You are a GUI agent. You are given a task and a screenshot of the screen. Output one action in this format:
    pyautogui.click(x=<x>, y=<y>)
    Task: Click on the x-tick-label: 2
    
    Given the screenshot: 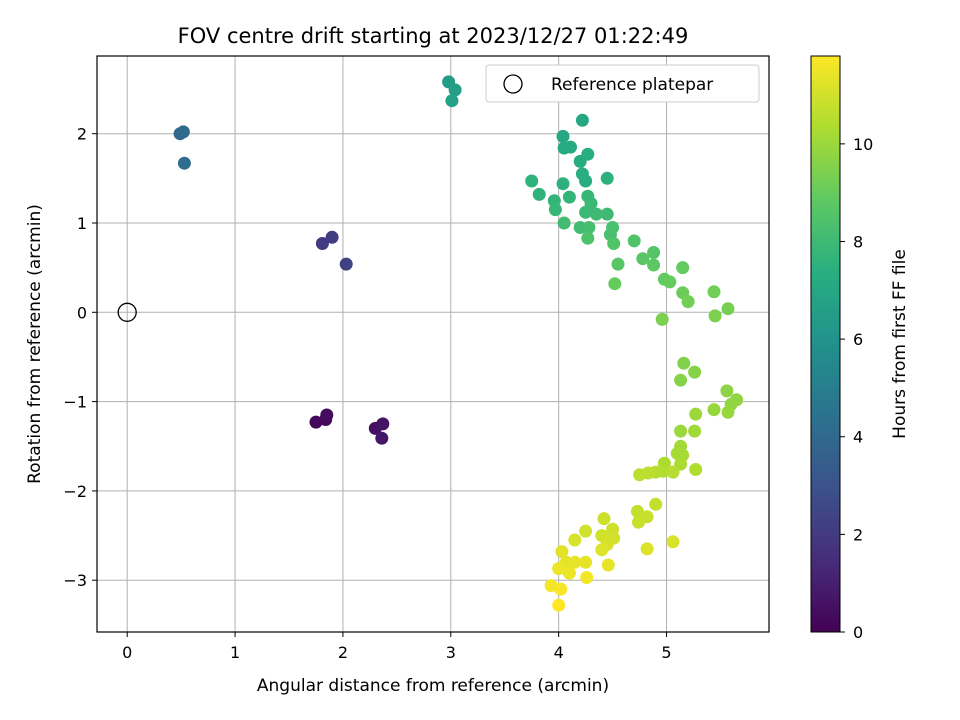 What is the action you would take?
    pyautogui.click(x=343, y=652)
    